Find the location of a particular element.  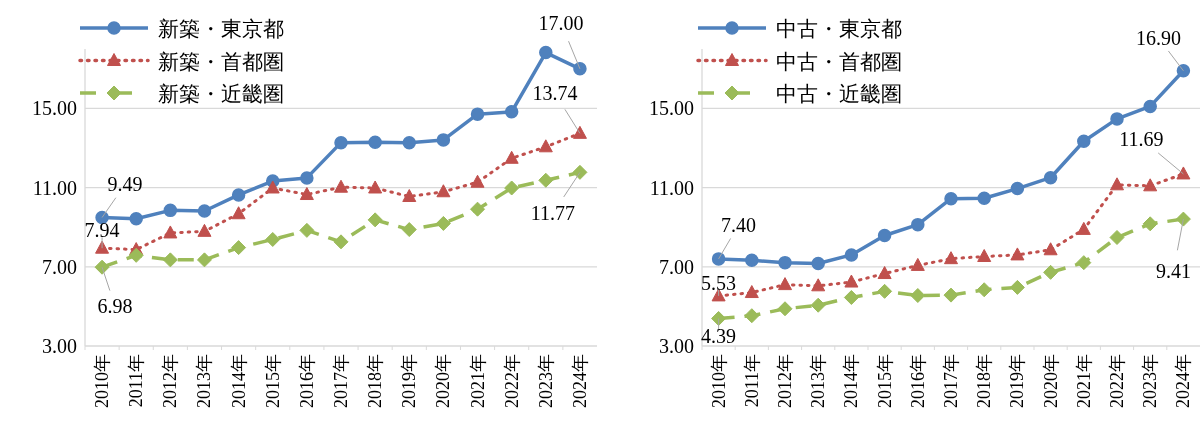

x-tick-label: 2020年 is located at coordinates (1050, 381).